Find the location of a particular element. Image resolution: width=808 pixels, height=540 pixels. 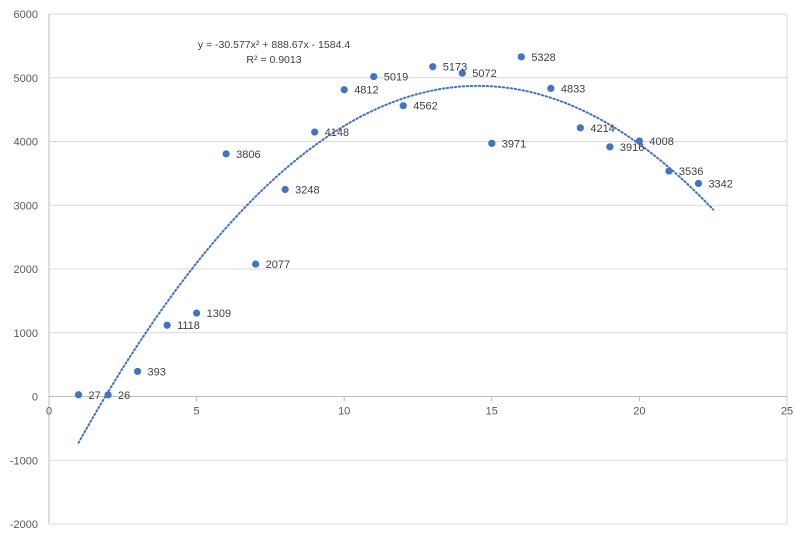

y-tick-label: -1000 is located at coordinates (24, 461).